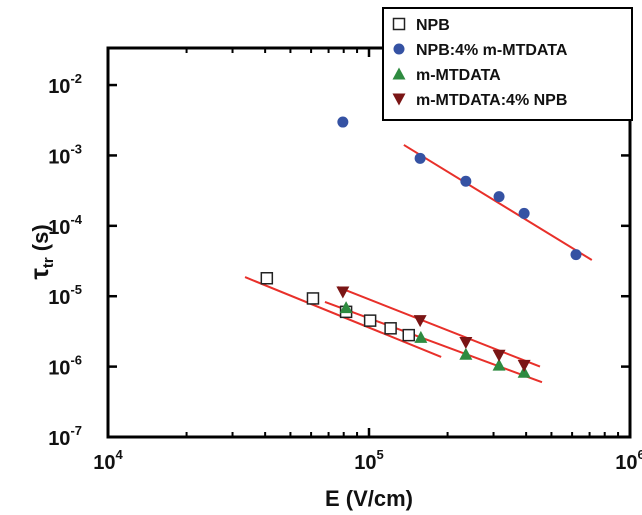 Image resolution: width=642 pixels, height=515 pixels. What do you see at coordinates (40, 251) in the screenshot?
I see `y-axis-label: τtr (s)` at bounding box center [40, 251].